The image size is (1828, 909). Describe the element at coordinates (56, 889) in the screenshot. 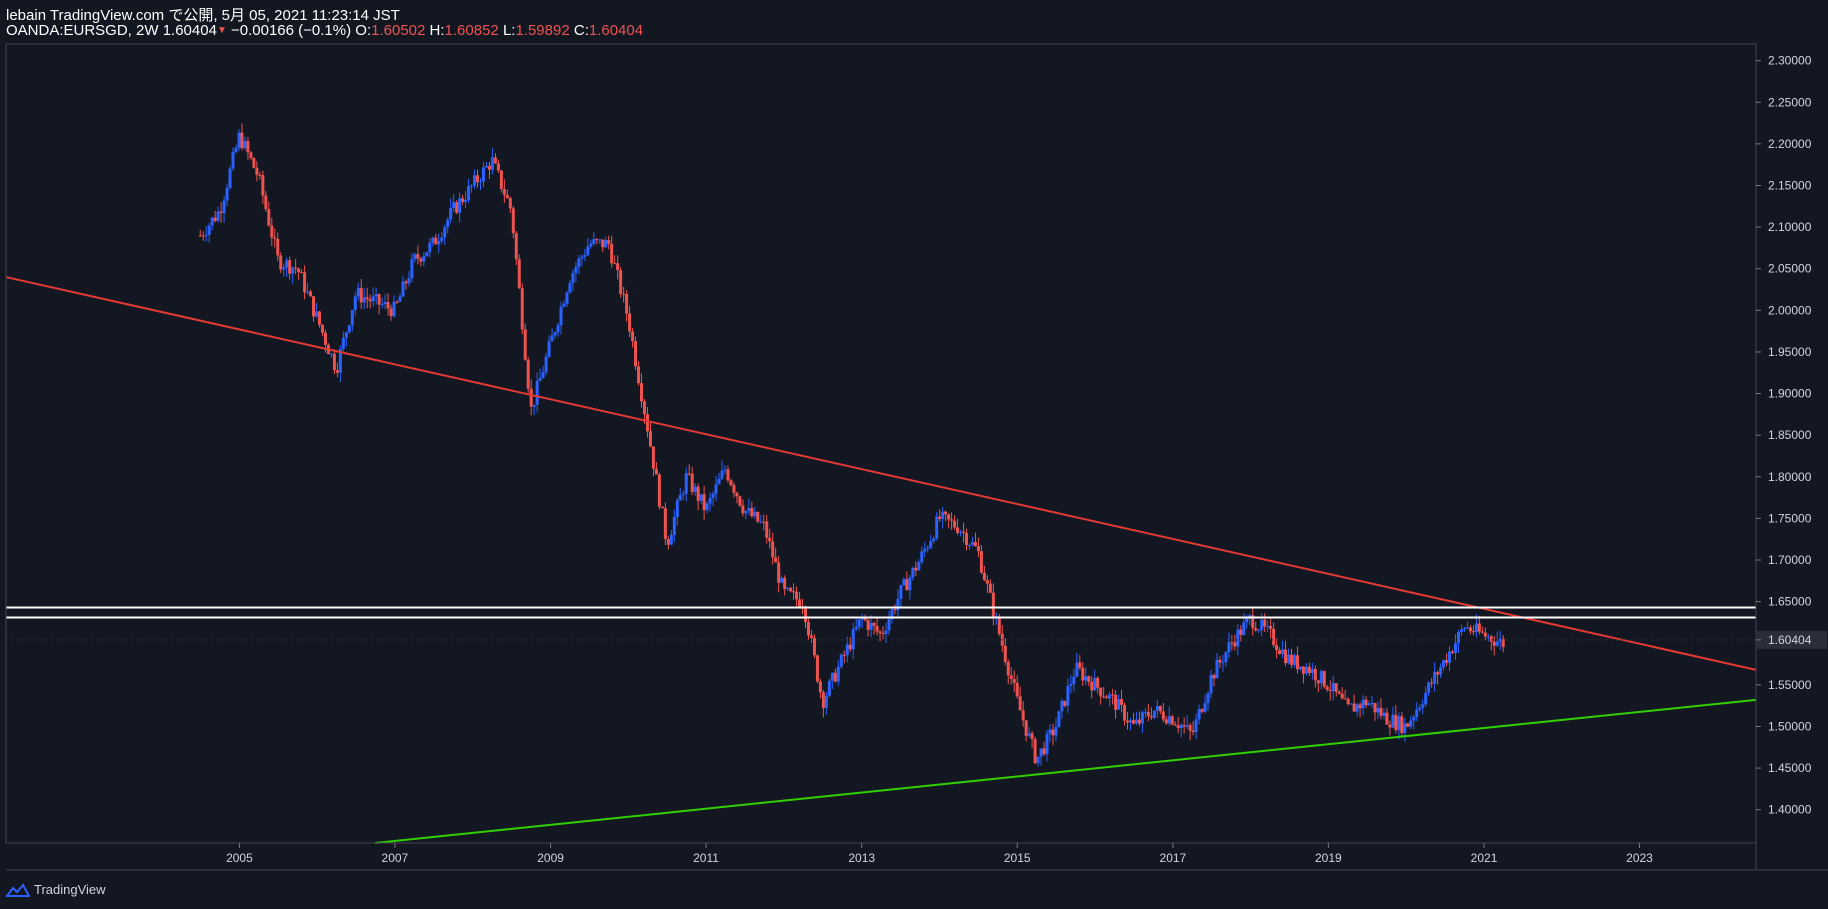

I see `footer: TradingView` at that location.